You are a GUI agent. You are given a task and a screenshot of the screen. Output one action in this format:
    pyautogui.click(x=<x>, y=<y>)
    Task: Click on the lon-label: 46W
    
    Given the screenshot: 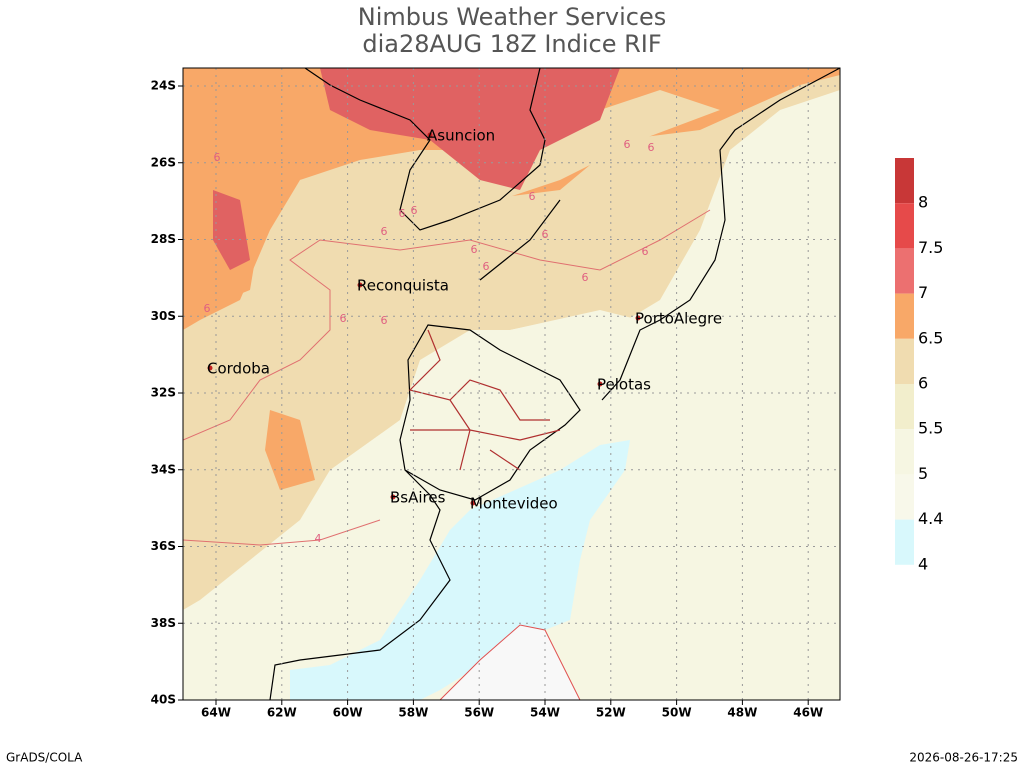 What is the action you would take?
    pyautogui.click(x=808, y=713)
    